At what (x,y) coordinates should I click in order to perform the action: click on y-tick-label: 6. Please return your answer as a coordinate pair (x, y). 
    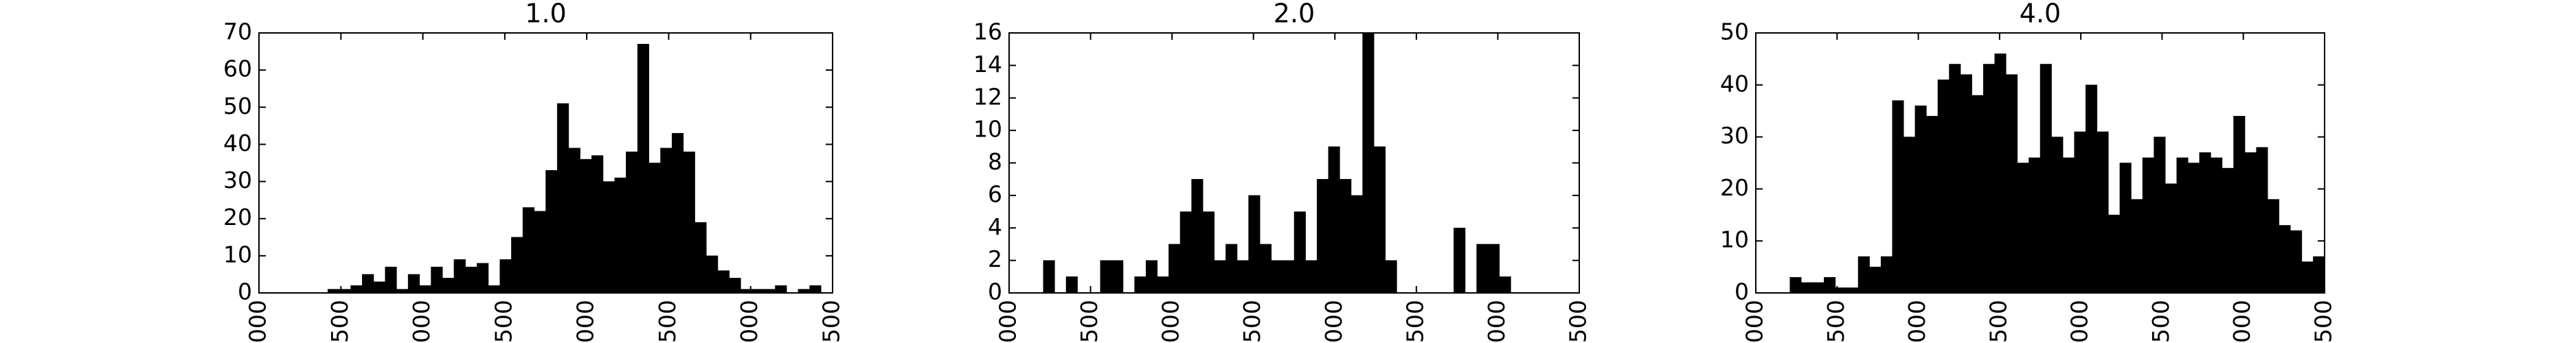
    Looking at the image, I should click on (995, 193).